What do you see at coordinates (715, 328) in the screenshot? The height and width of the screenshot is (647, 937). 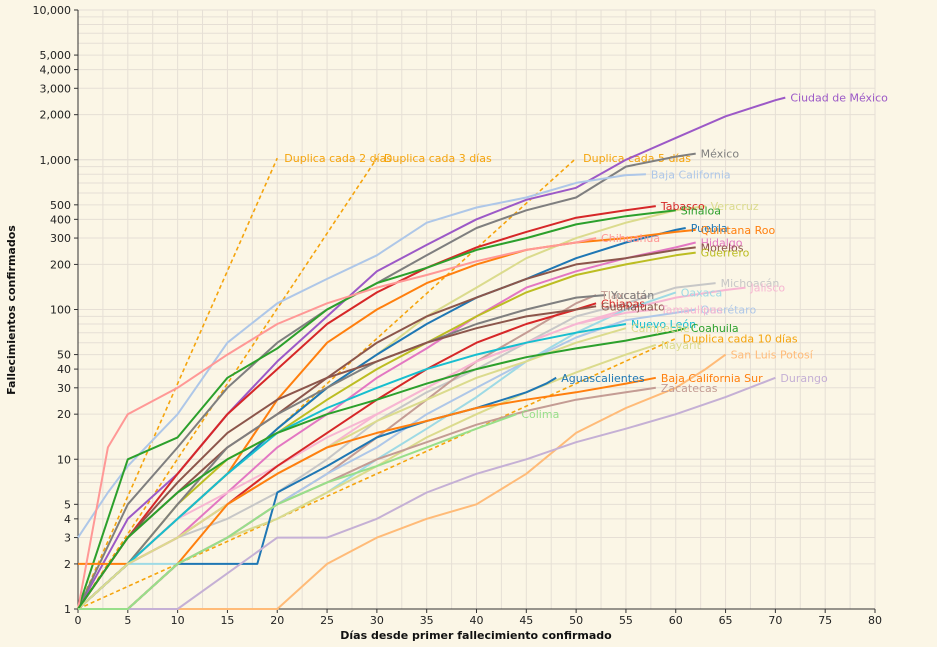 I see `series-label-coahuila: Coahuila` at bounding box center [715, 328].